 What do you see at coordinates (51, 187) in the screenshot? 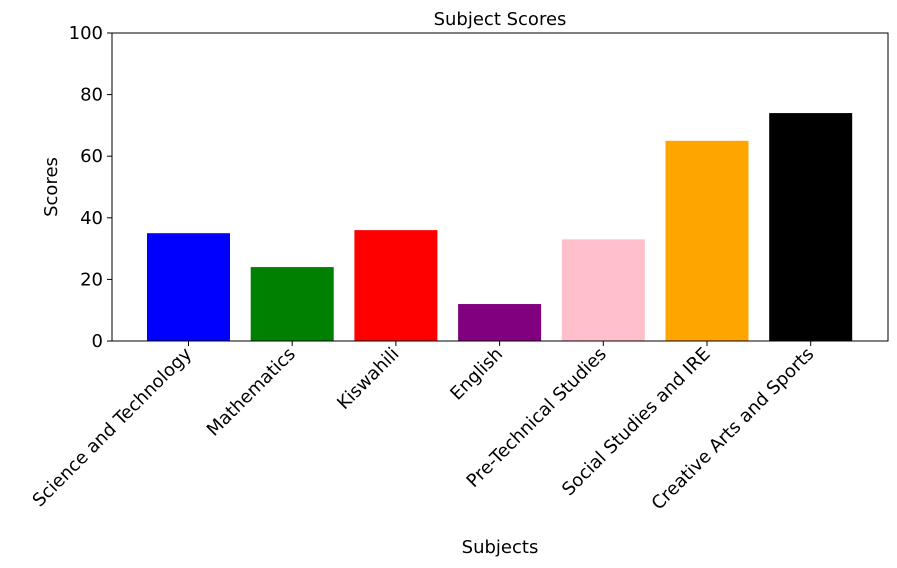
I see `y-axis-label: Scores` at bounding box center [51, 187].